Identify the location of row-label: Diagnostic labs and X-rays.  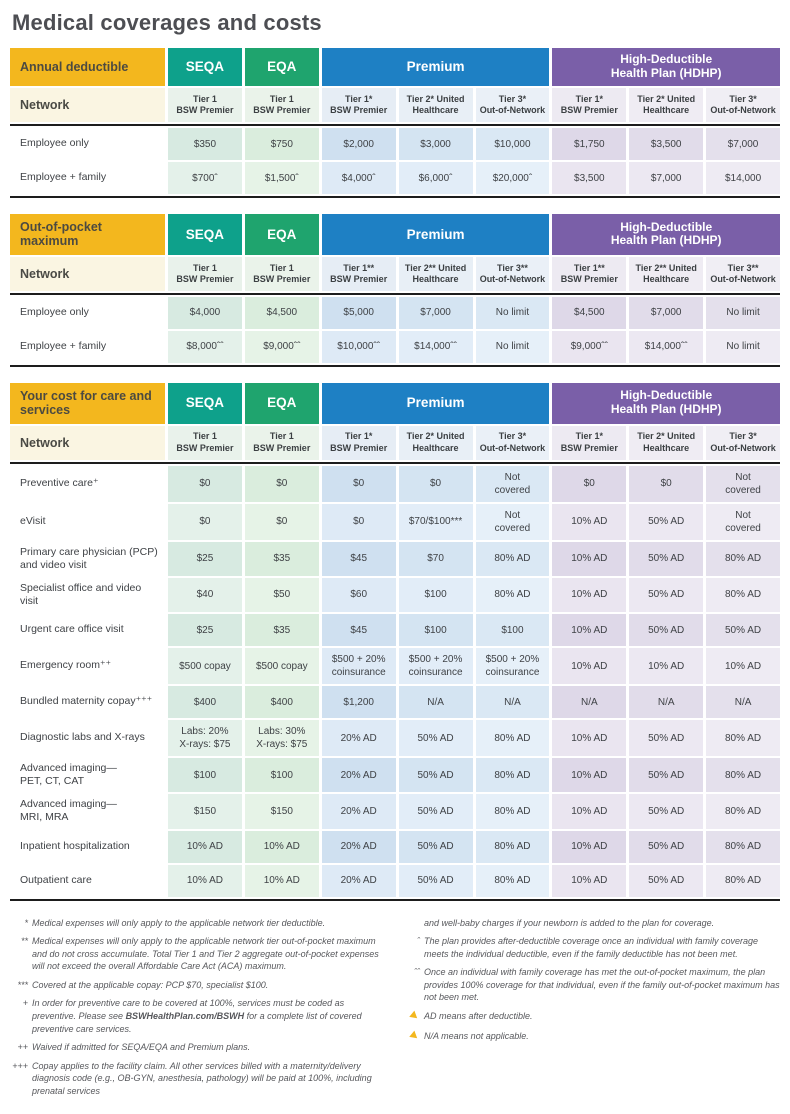
(87, 738).